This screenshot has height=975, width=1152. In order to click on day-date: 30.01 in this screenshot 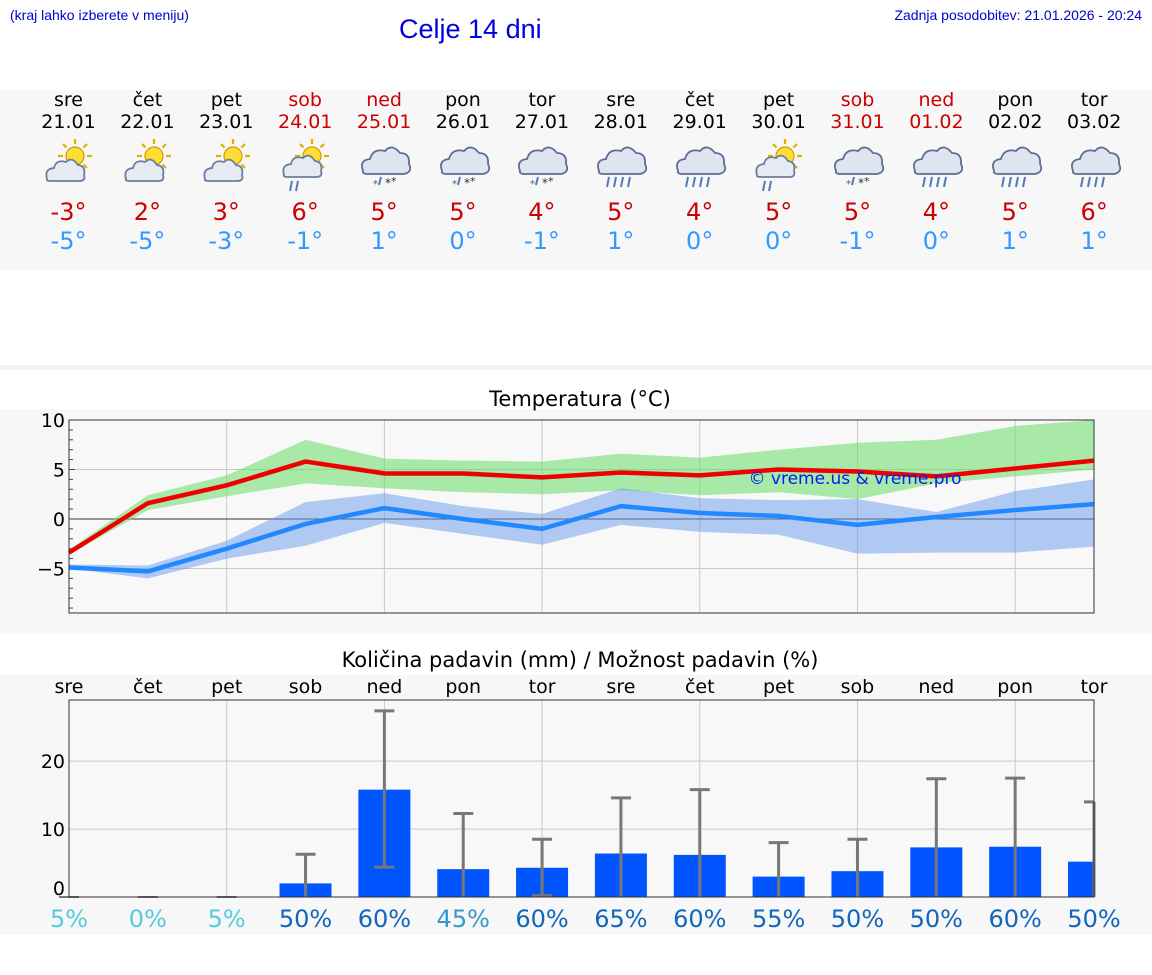, I will do `click(778, 122)`.